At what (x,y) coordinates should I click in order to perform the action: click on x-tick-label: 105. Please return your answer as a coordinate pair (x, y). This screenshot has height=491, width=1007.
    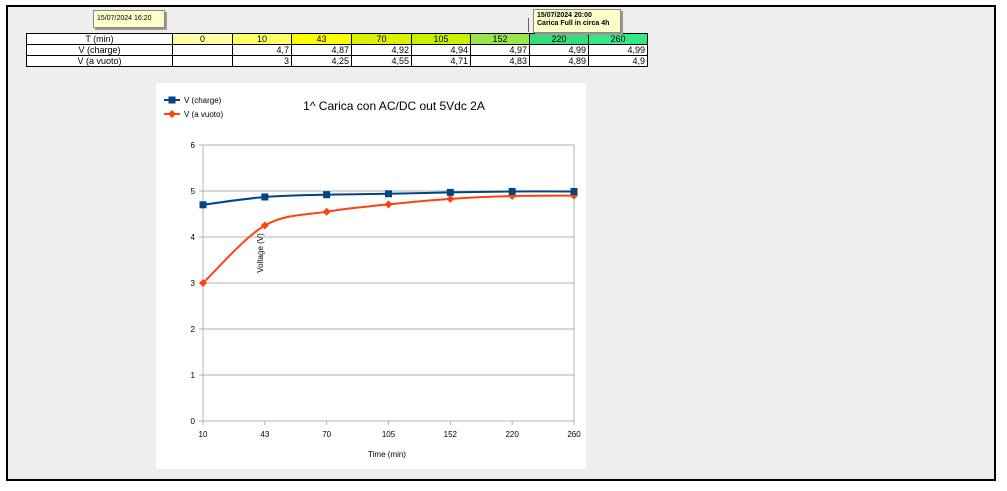
    Looking at the image, I should click on (389, 434).